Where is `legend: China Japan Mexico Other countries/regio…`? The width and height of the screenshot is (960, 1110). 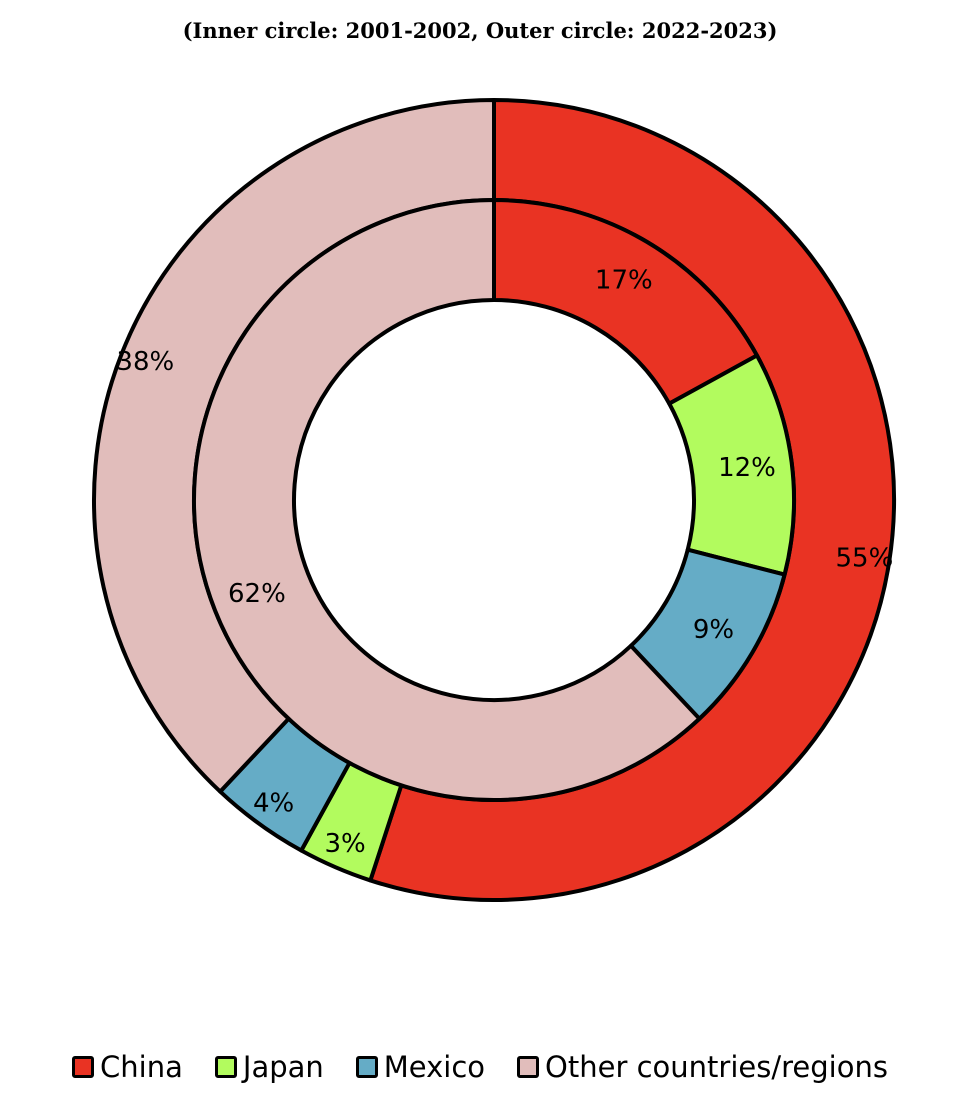
legend: China Japan Mexico Other countries/regio… is located at coordinates (480, 1067).